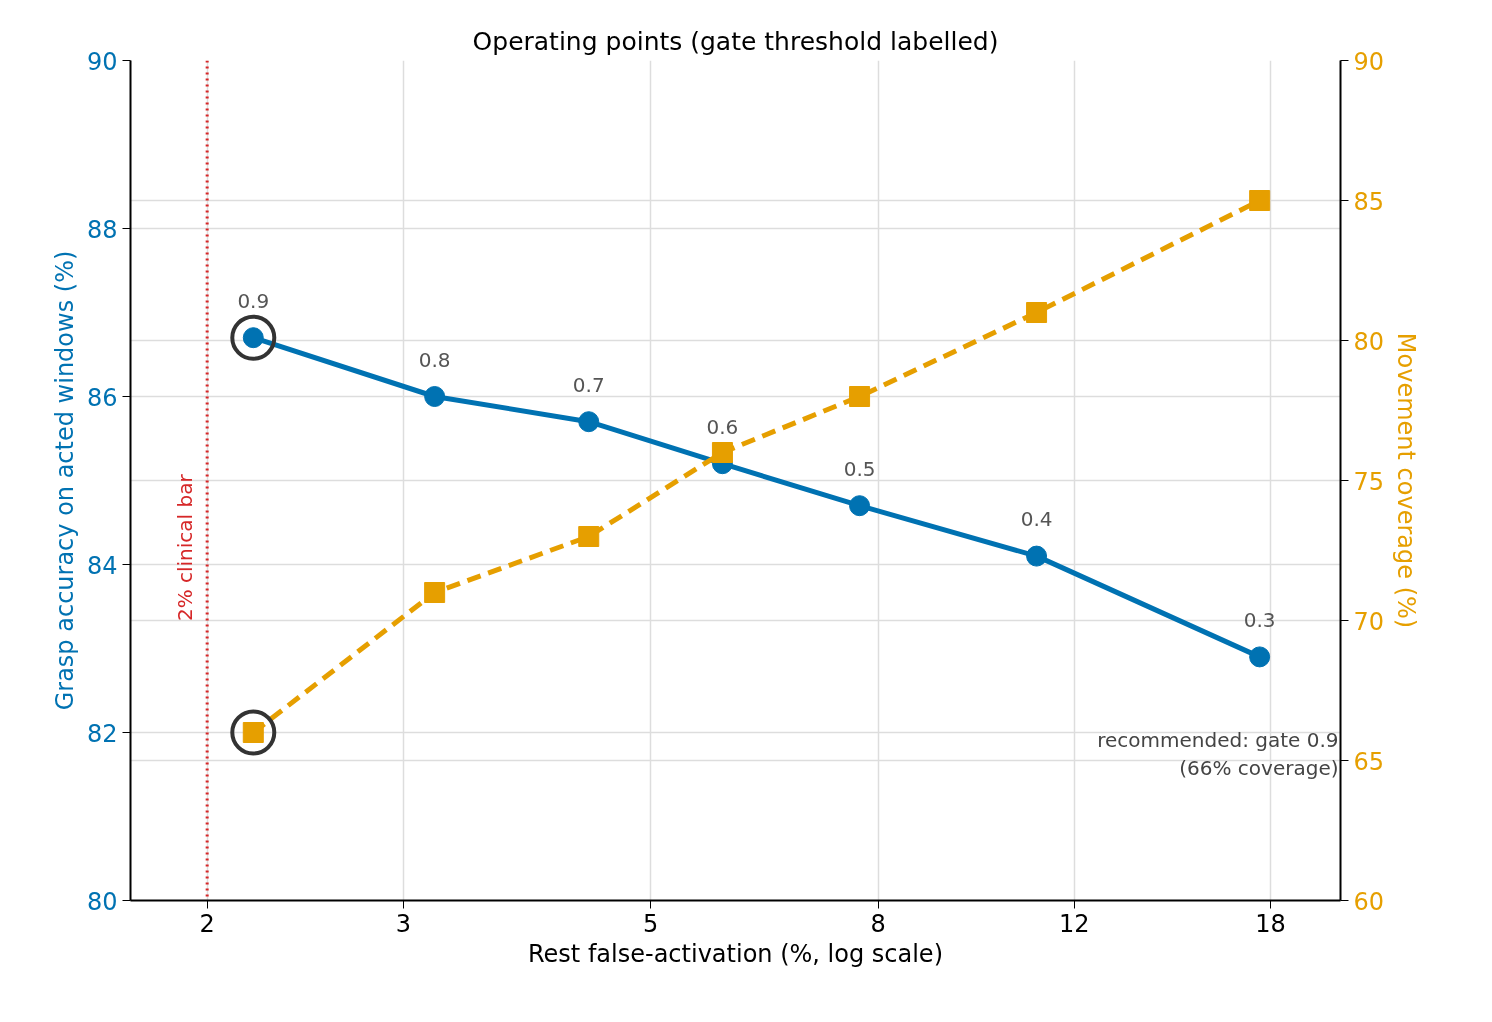  What do you see at coordinates (403, 923) in the screenshot?
I see `x-tick-label: 3` at bounding box center [403, 923].